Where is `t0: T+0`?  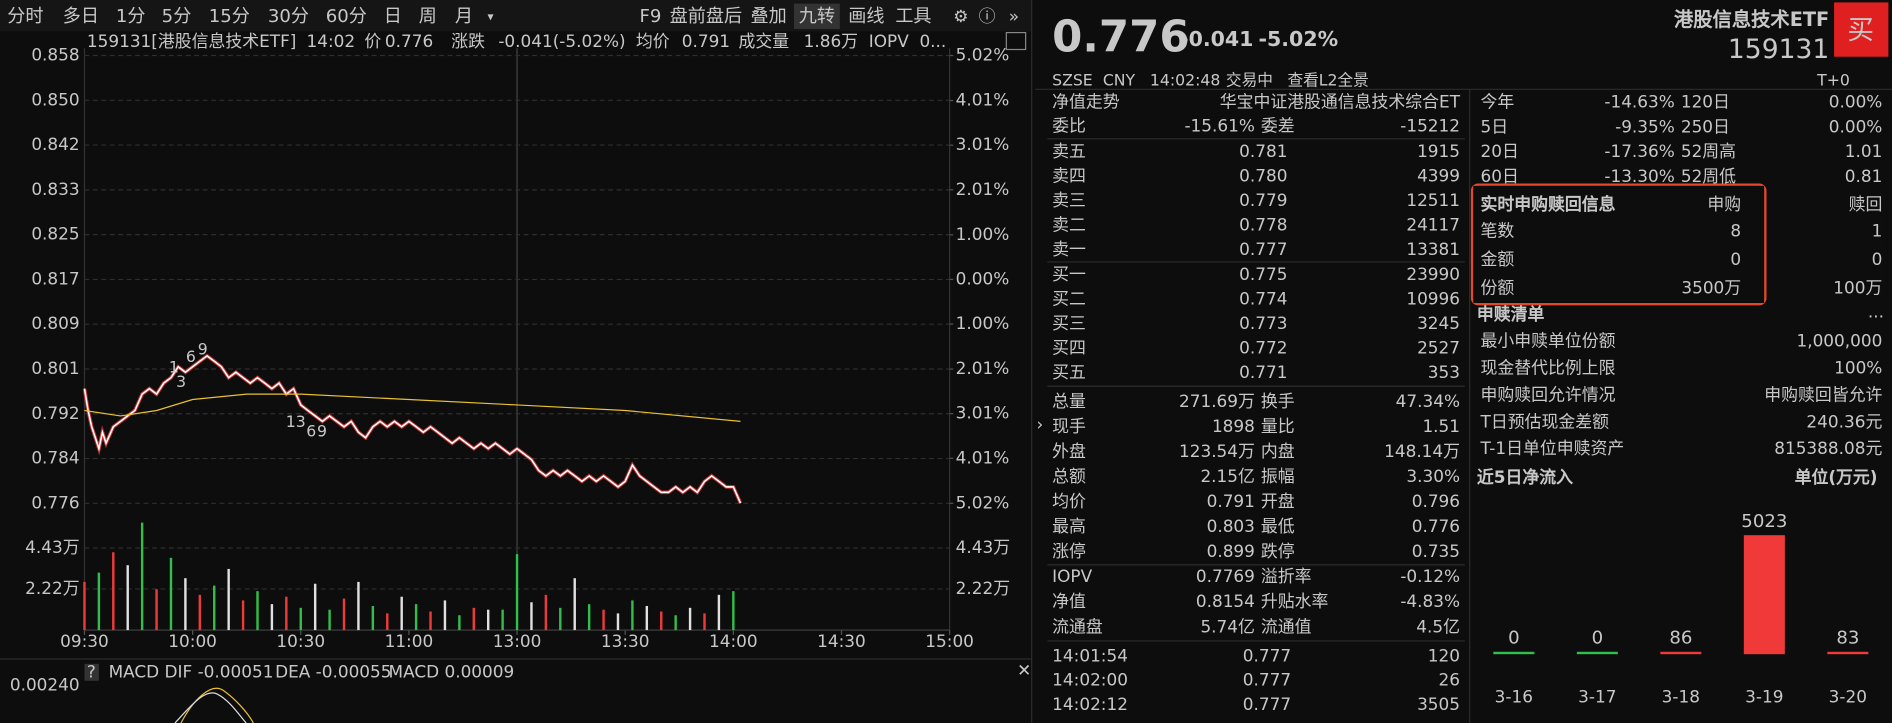
t0: T+0 is located at coordinates (1833, 79).